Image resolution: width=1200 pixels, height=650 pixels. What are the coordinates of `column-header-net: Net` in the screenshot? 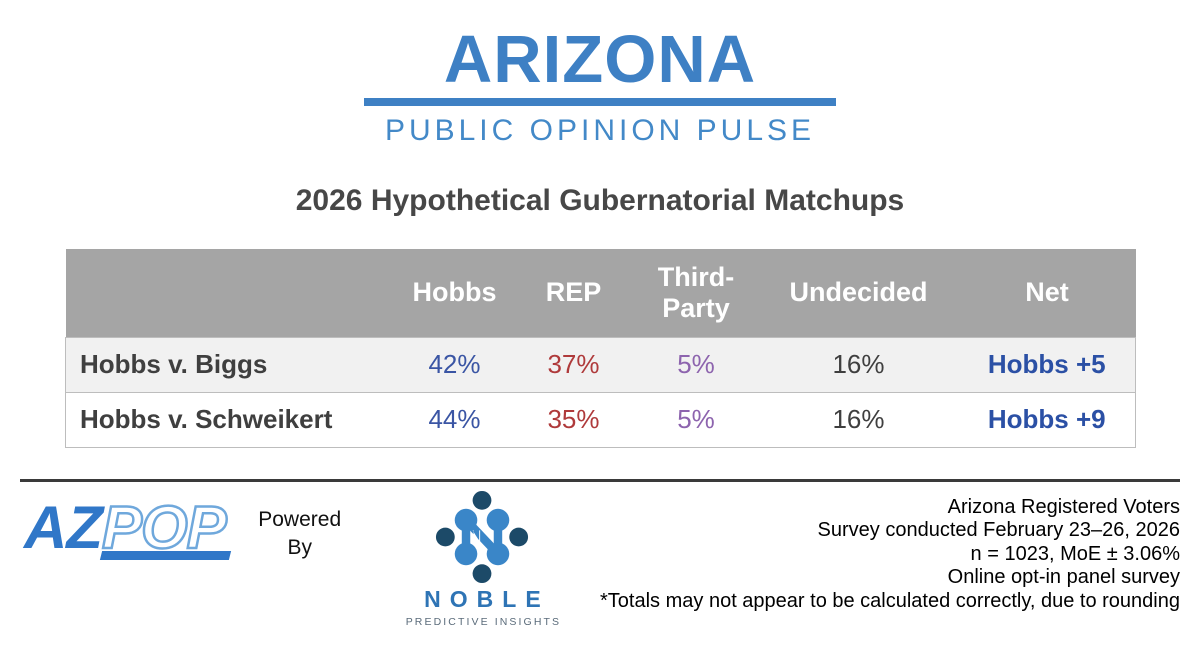 It's located at (1047, 293).